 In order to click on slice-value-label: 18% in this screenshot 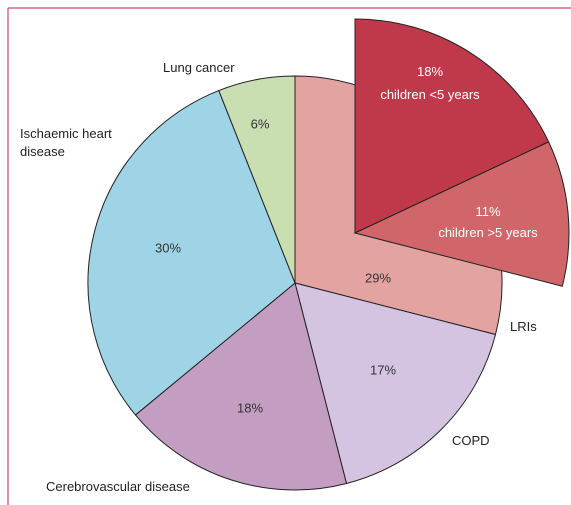, I will do `click(250, 408)`.